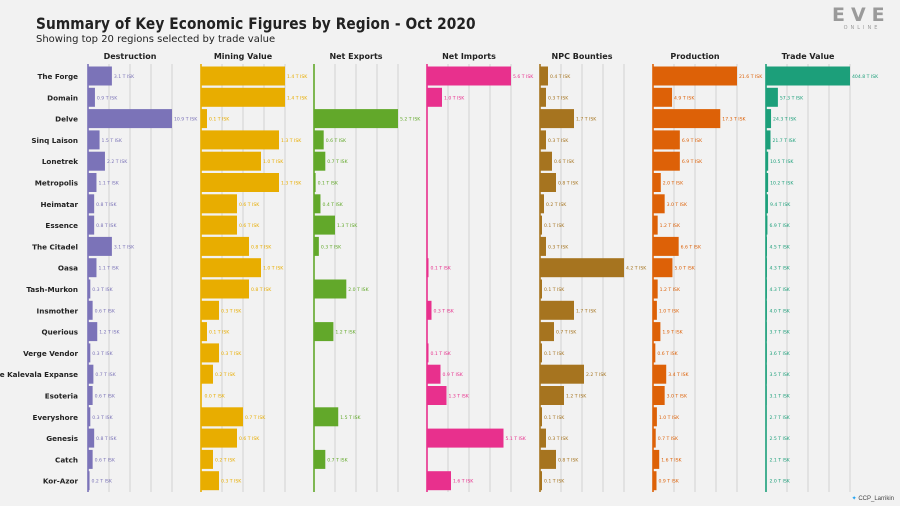 The image size is (900, 506). Describe the element at coordinates (61, 481) in the screenshot. I see `region-label: Kor-Azor` at that location.